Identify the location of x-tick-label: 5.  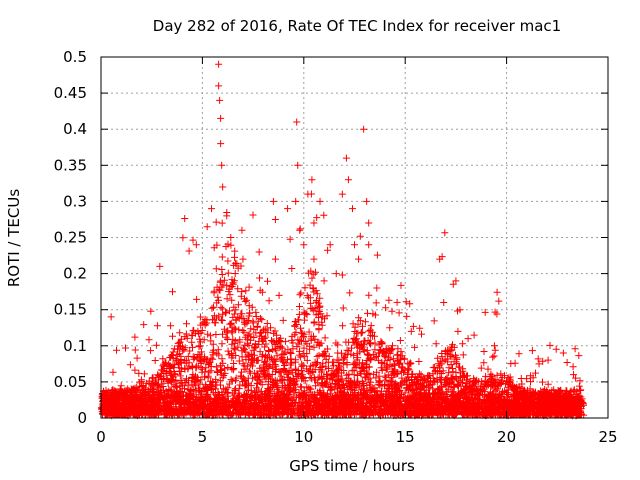
(203, 437).